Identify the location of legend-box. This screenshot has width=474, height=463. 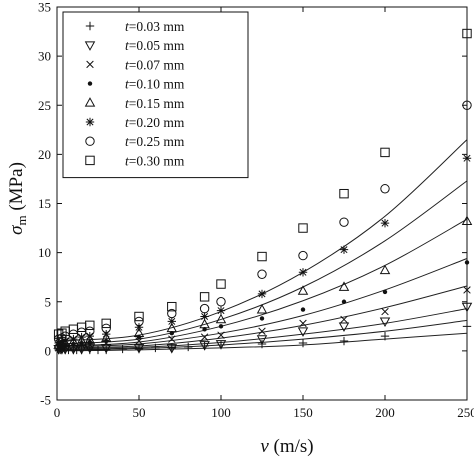
(155, 95).